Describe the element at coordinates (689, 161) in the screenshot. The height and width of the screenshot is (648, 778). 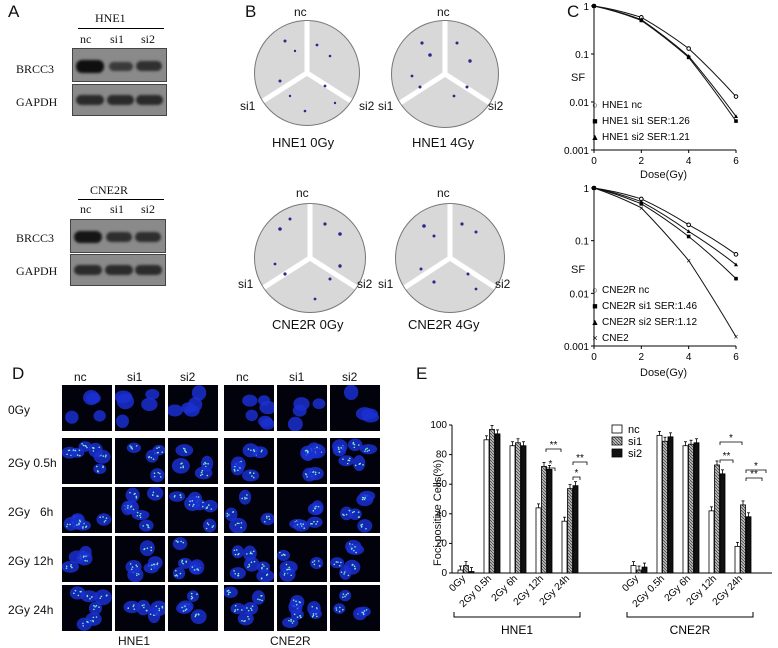
I see `x-tick-label: 4` at that location.